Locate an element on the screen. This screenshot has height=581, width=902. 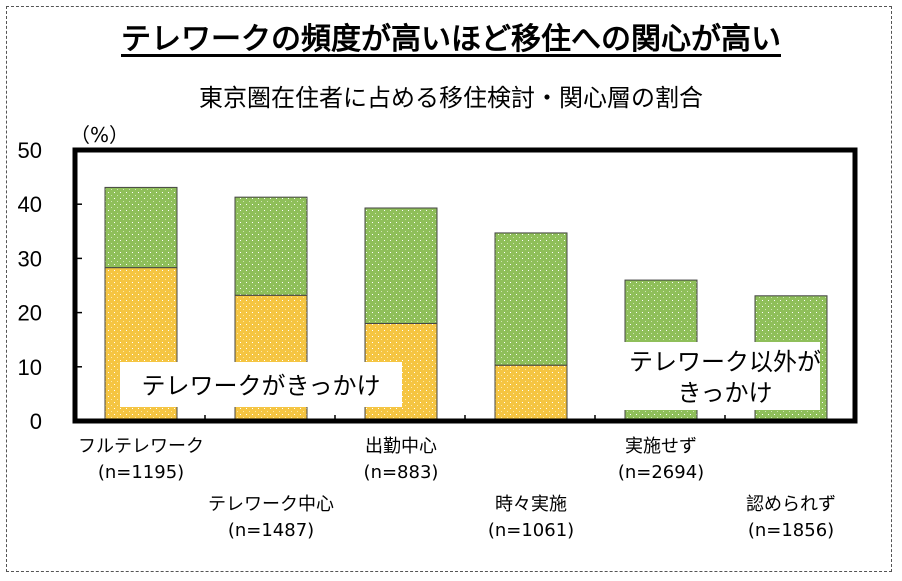
y-tick-label: 20 is located at coordinates (30, 313).